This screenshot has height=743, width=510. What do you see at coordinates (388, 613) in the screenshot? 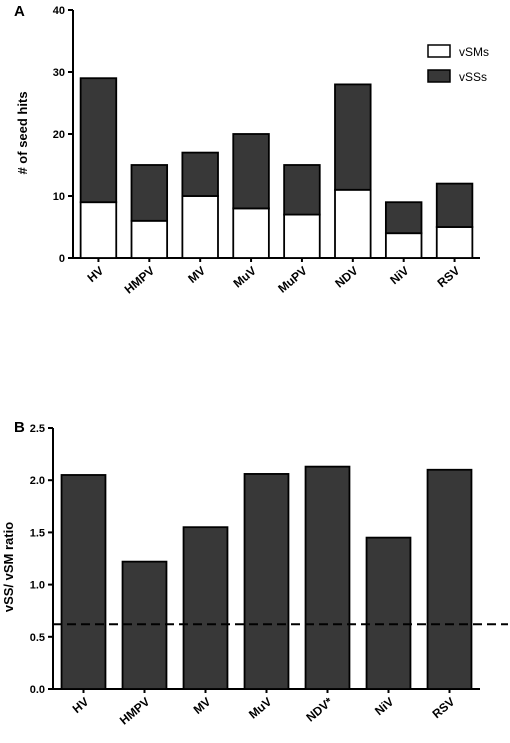
I see `bar-ratio-niv` at bounding box center [388, 613].